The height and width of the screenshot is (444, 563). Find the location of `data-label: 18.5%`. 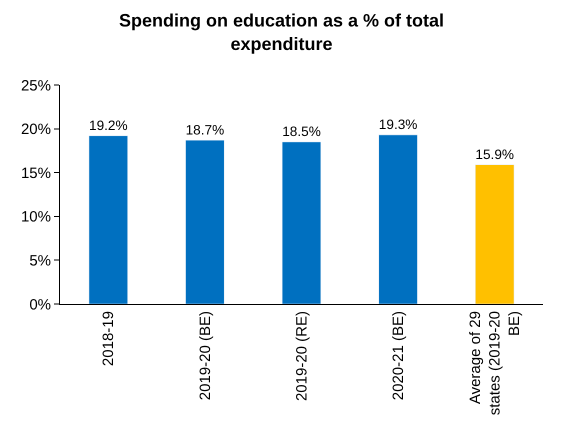

data-label: 18.5% is located at coordinates (301, 132).